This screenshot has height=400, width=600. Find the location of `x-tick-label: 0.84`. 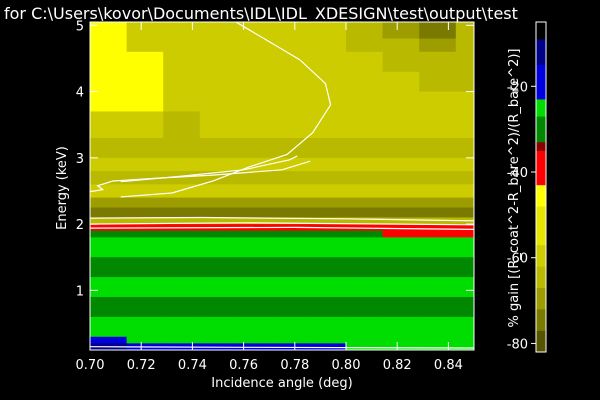

x-tick-label: 0.84 is located at coordinates (448, 365).